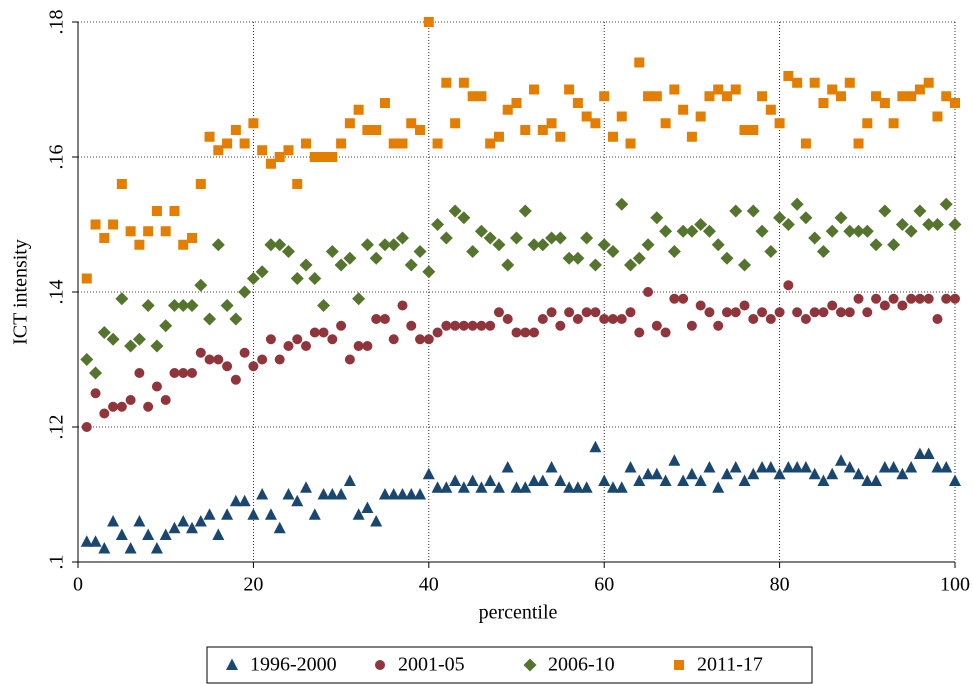 This screenshot has width=973, height=684. Describe the element at coordinates (730, 665) in the screenshot. I see `legend-label: 2011-17` at that location.